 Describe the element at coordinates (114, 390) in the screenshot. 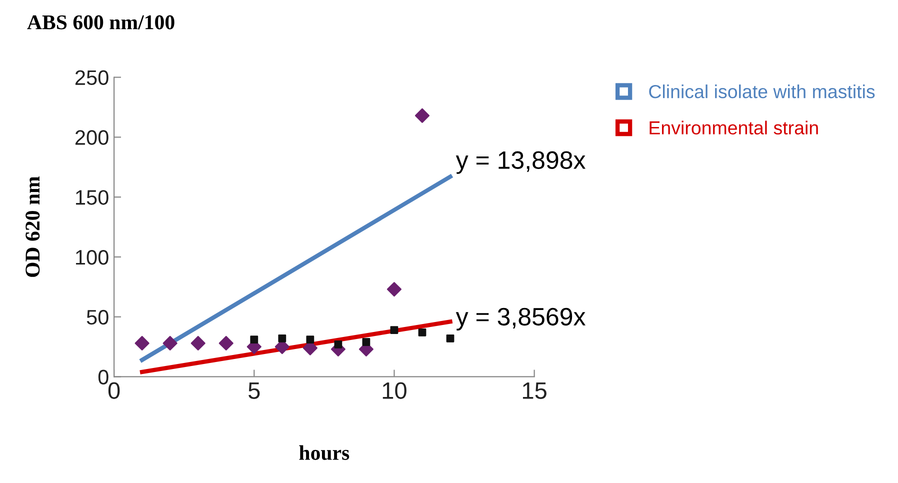

I see `x-tick-label: 0` at that location.